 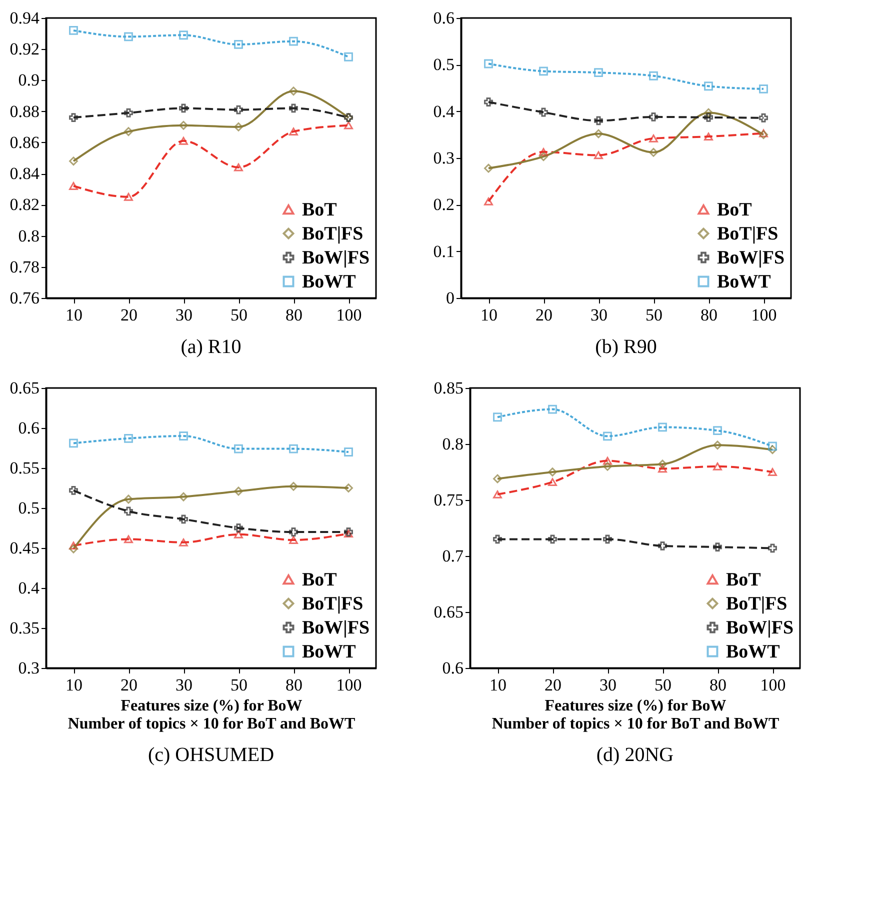 What do you see at coordinates (444, 111) in the screenshot?
I see `y-tick-label: 0.4` at bounding box center [444, 111].